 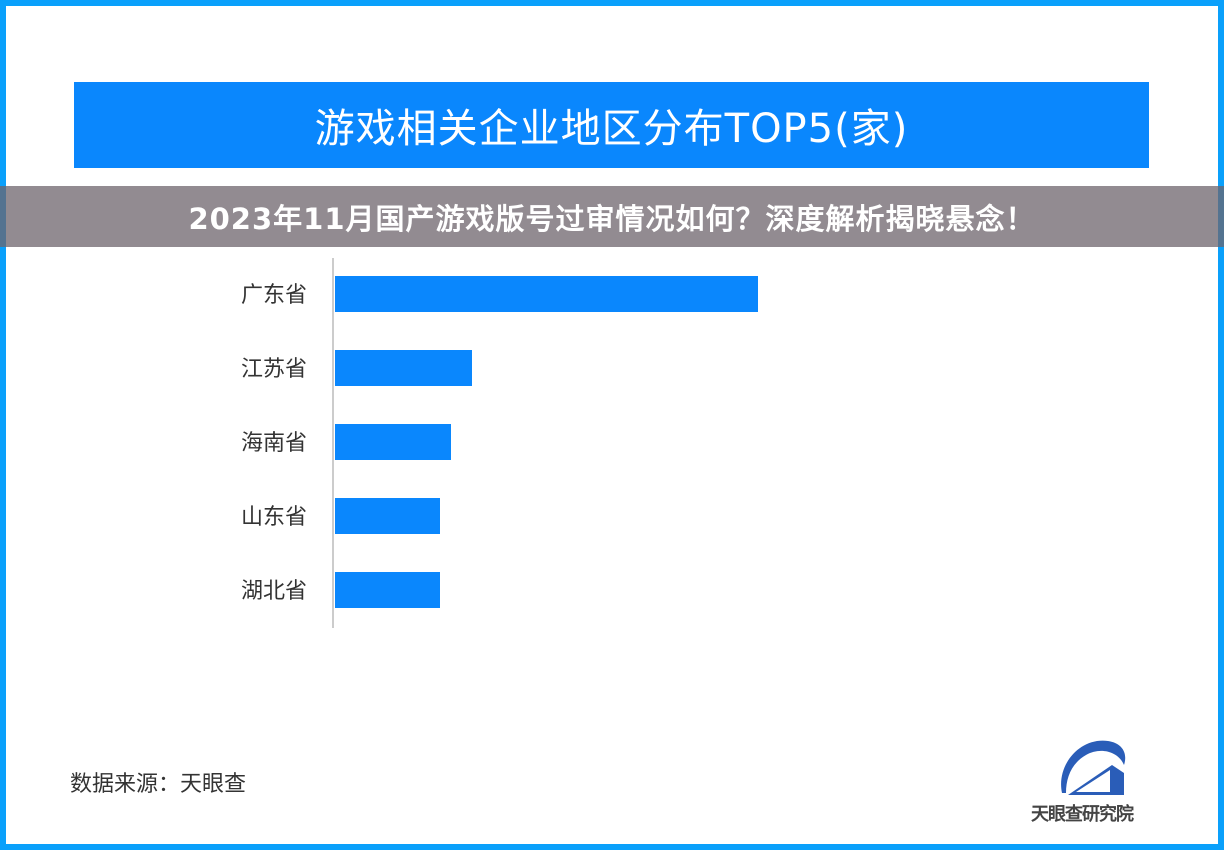 I want to click on category-label: 湖北省, so click(x=274, y=591).